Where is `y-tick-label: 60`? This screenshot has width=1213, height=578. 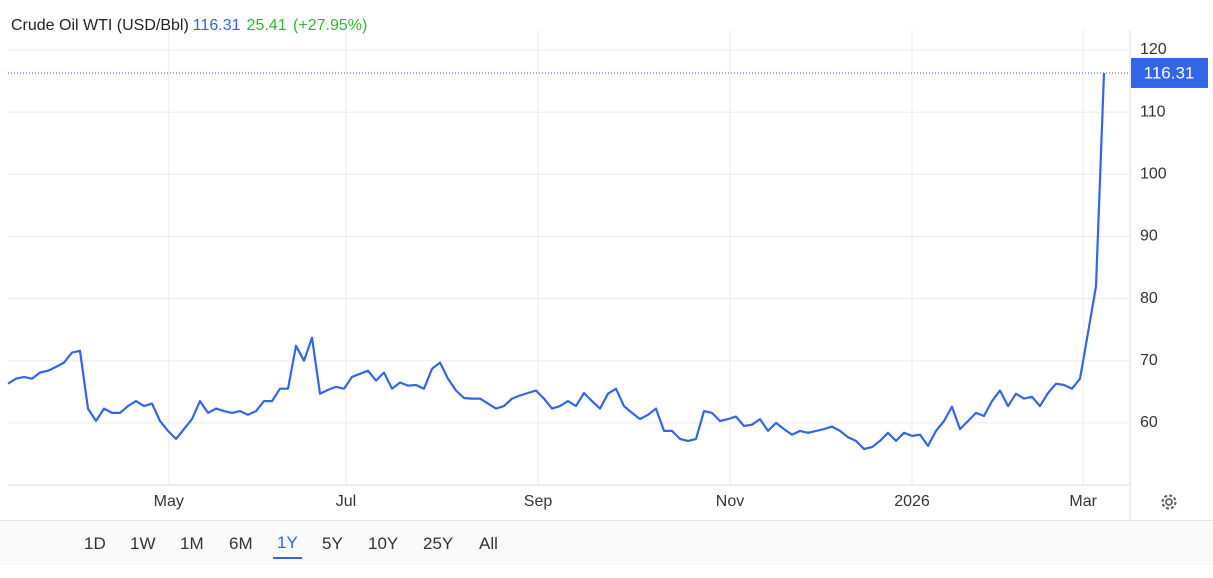 y-tick-label: 60 is located at coordinates (1149, 422).